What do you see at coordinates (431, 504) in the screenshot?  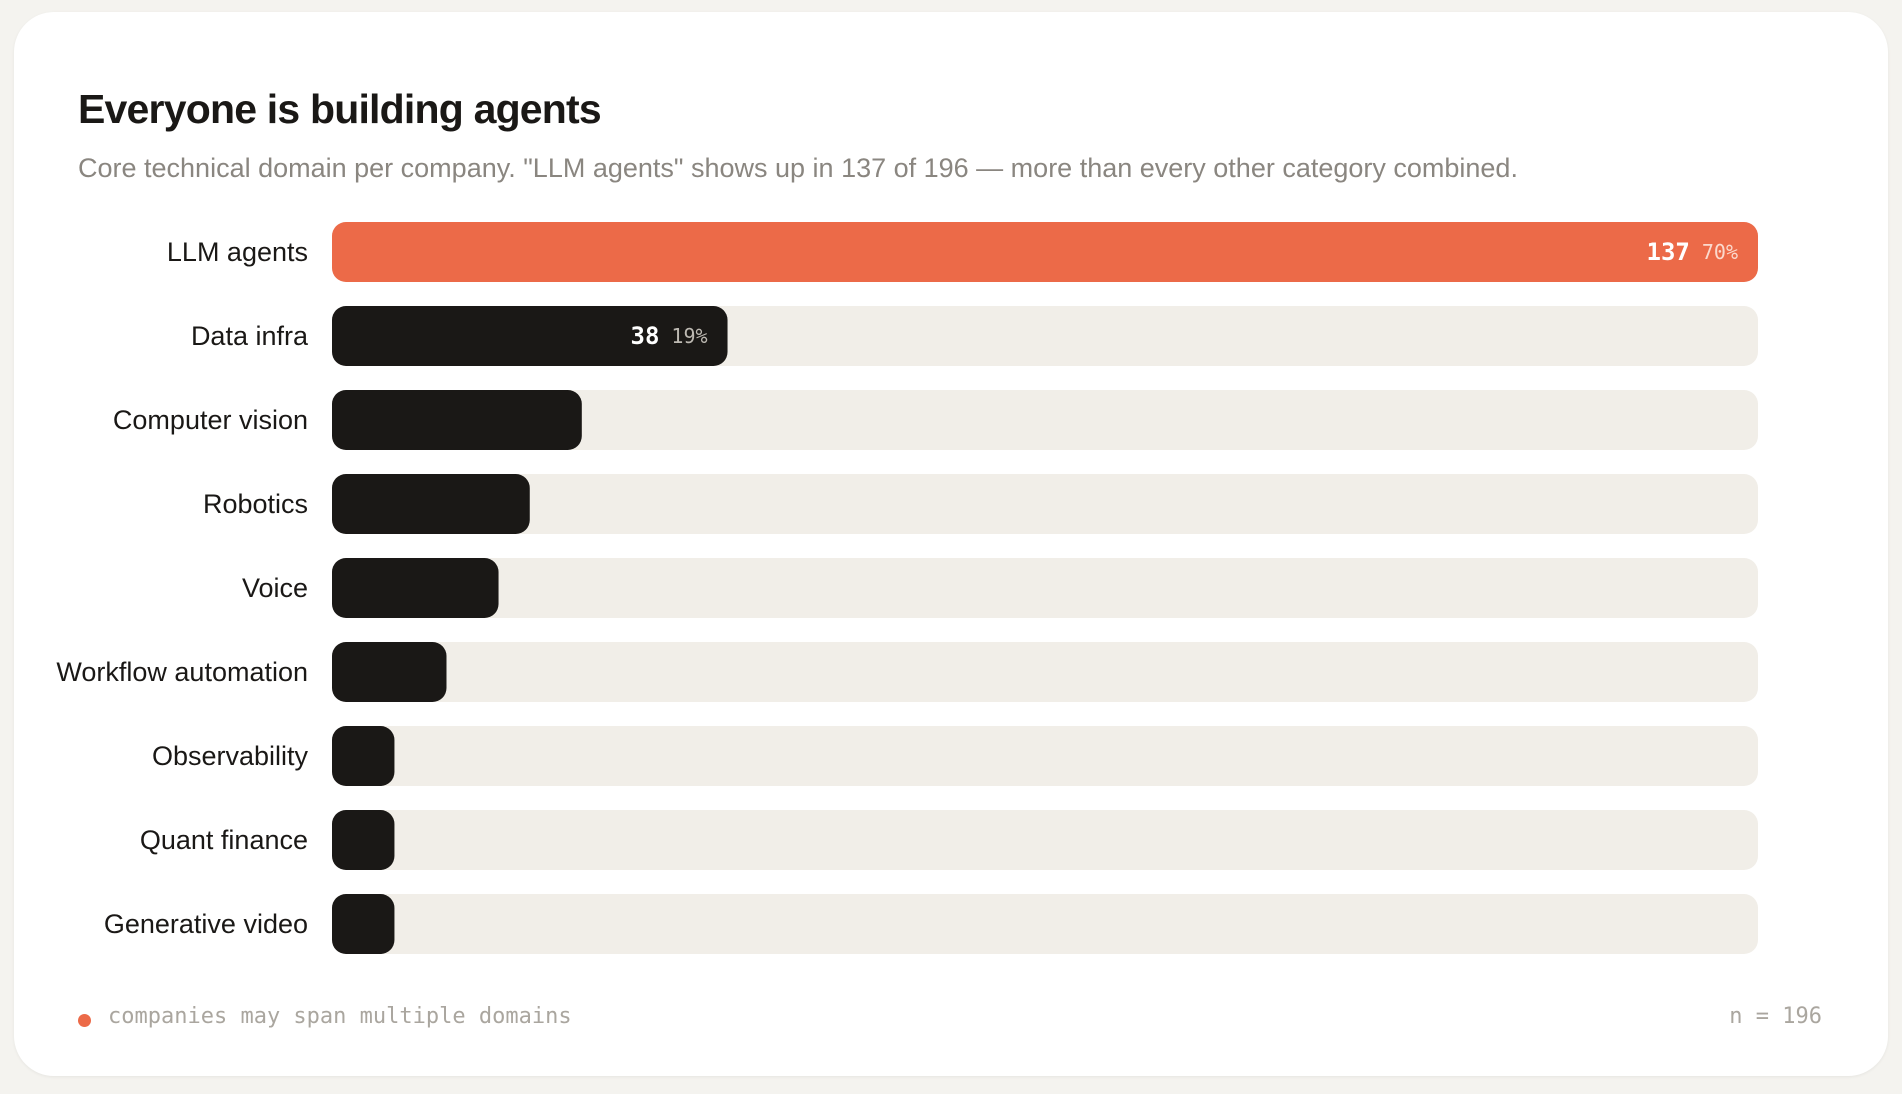 I see `bar-robotics` at bounding box center [431, 504].